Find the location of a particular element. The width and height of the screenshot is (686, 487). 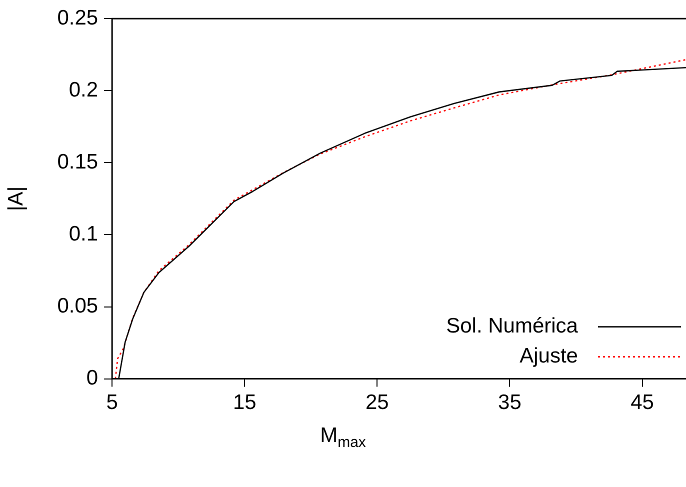

legend-label: Sol. Numérica is located at coordinates (512, 326).